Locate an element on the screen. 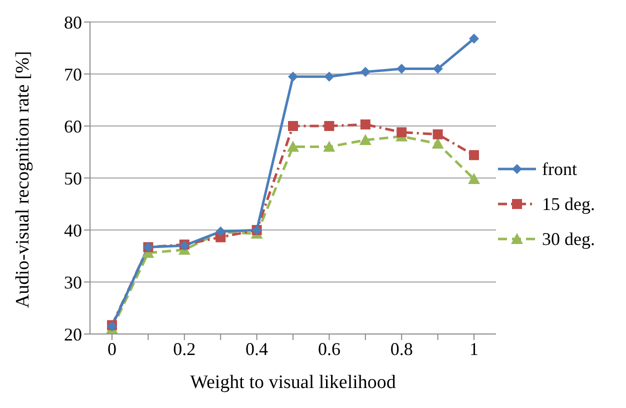  y-axis-title: Audio-visual recognition rate [%] is located at coordinates (23, 179).